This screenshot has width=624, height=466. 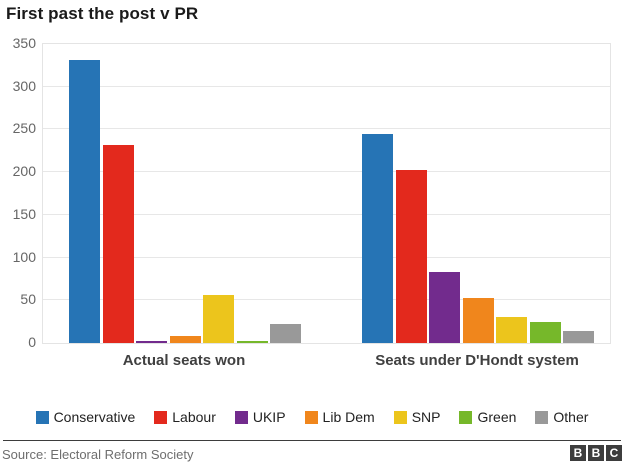 What do you see at coordinates (571, 417) in the screenshot?
I see `legend-label: Other` at bounding box center [571, 417].